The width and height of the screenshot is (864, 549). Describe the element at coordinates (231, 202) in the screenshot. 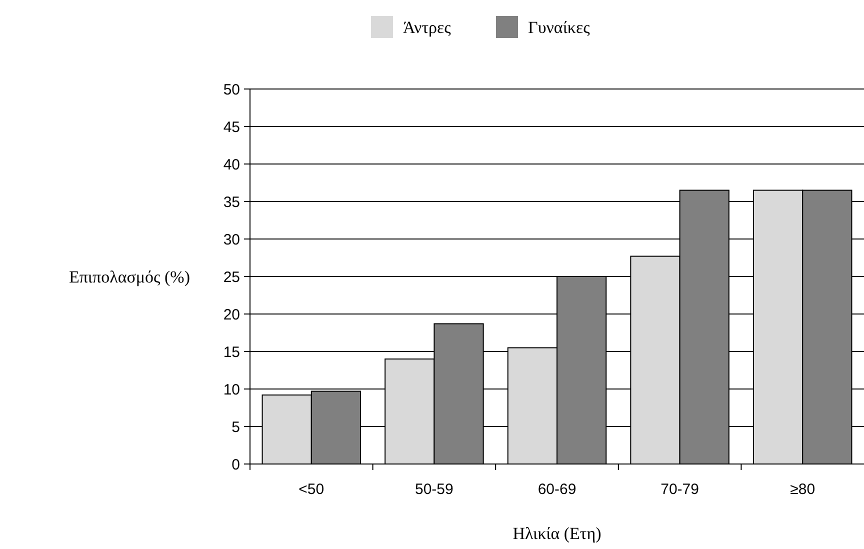

I see `y-tick-label: 35` at that location.